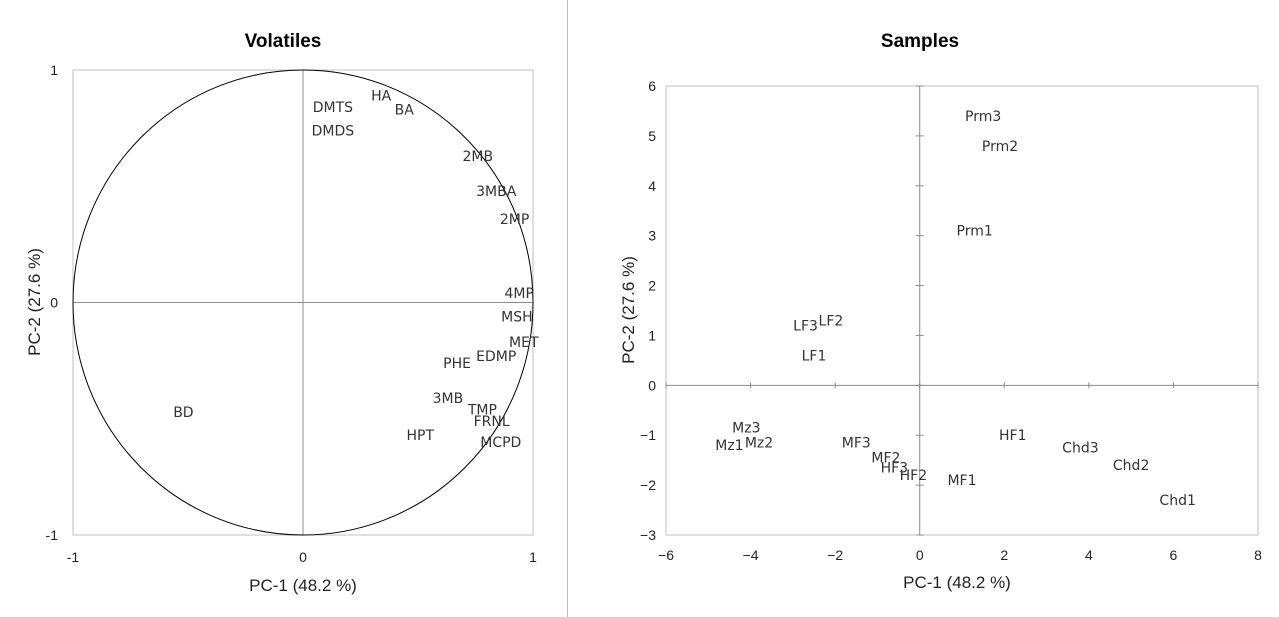  I want to click on point-label-2mp: 2MP, so click(514, 220).